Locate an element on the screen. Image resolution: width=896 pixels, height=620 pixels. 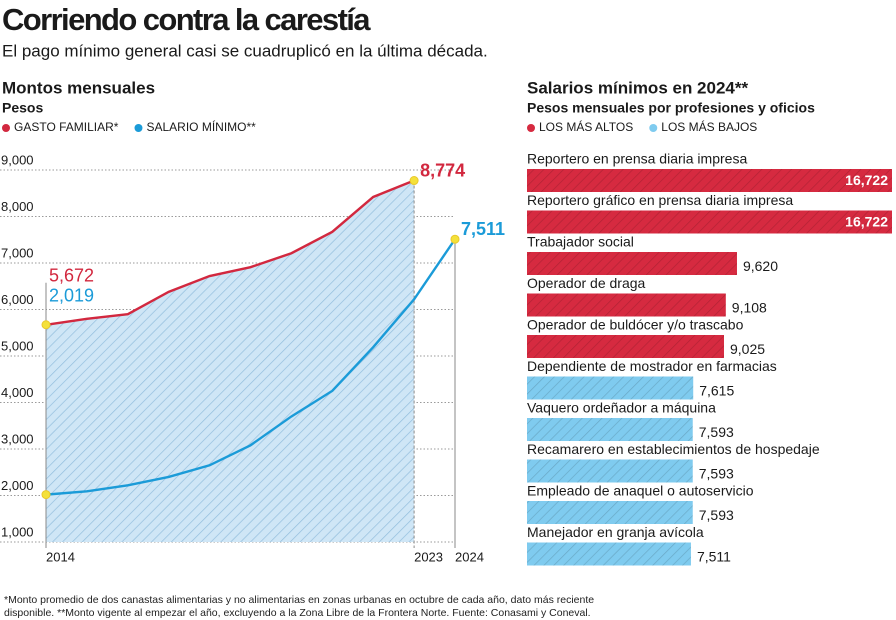
data-label: 9,620 is located at coordinates (760, 266).